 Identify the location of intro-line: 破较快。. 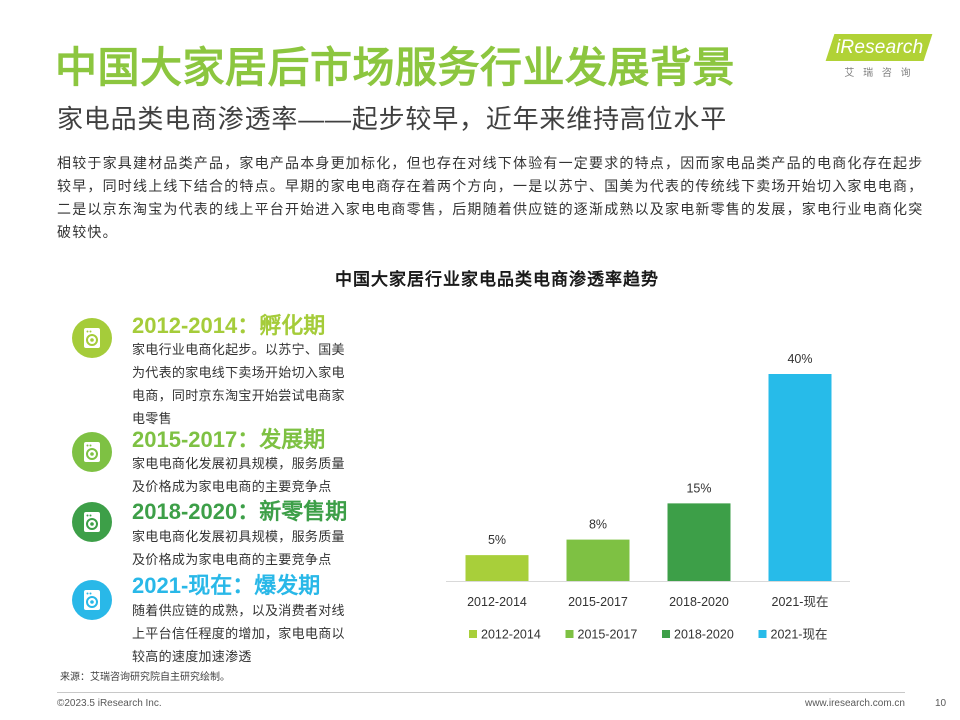
(87, 232).